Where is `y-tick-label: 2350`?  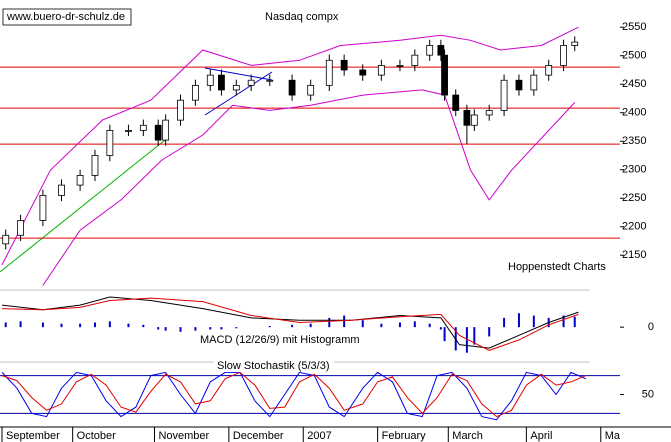 y-tick-label: 2350 is located at coordinates (634, 141).